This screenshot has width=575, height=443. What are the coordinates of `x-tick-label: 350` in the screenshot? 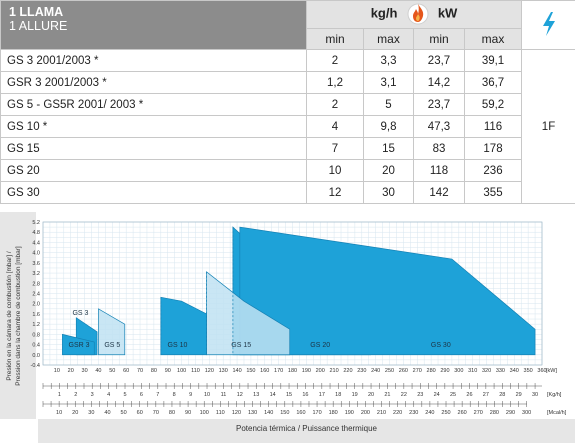 It's located at (528, 371).